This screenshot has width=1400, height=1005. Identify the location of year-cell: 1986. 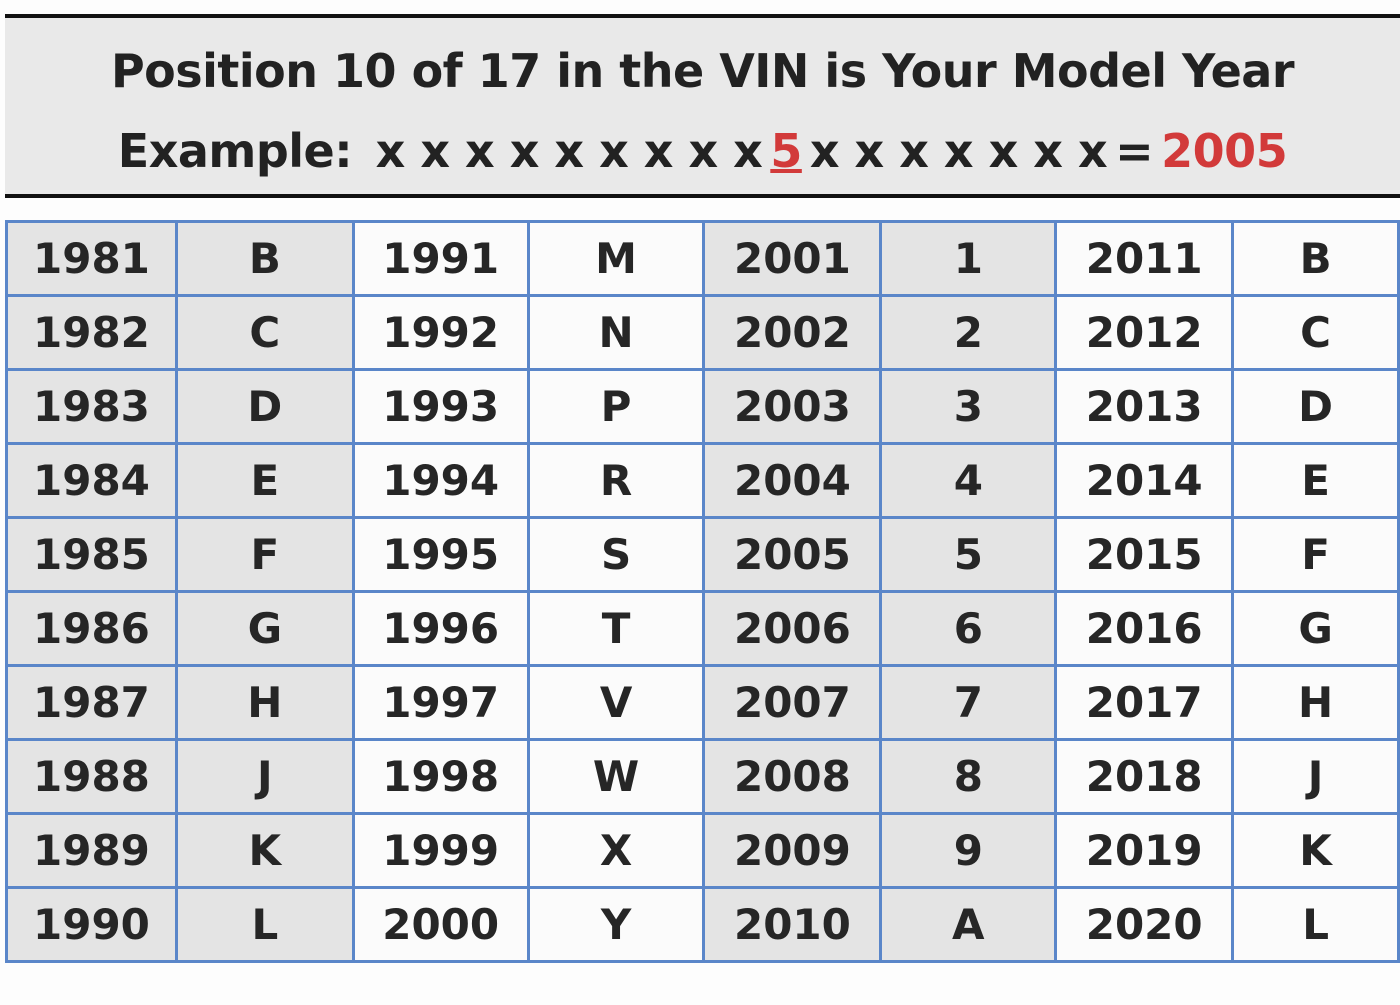
(91, 628).